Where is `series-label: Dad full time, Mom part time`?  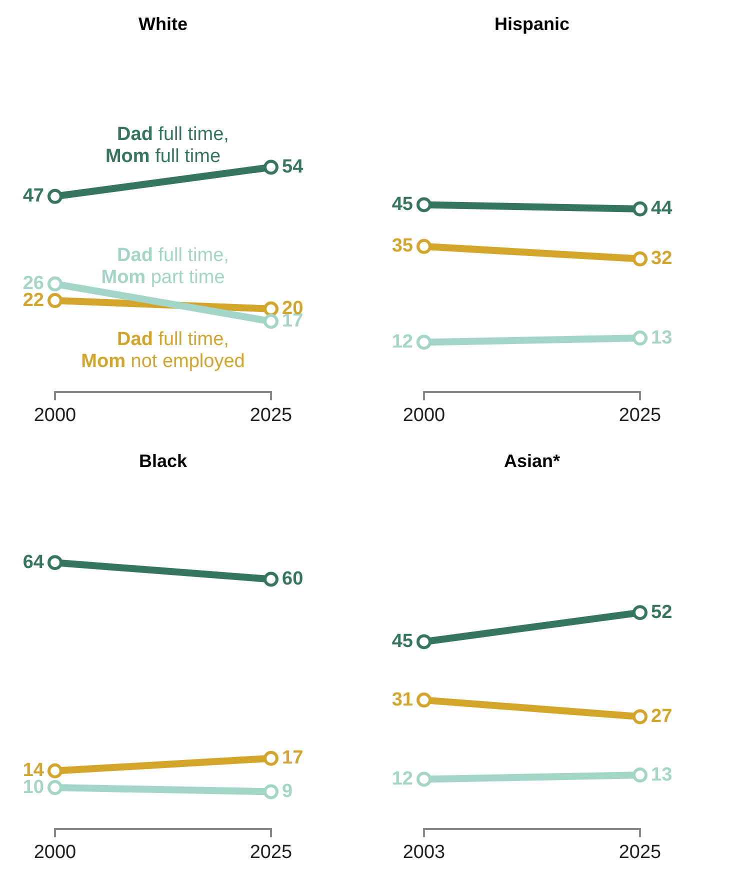 series-label: Dad full time, Mom part time is located at coordinates (165, 266).